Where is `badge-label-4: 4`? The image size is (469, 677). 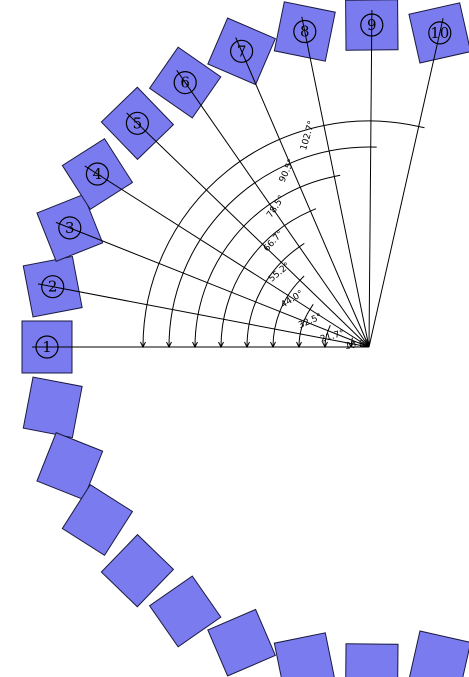
badge-label-4: 4 is located at coordinates (98, 174).